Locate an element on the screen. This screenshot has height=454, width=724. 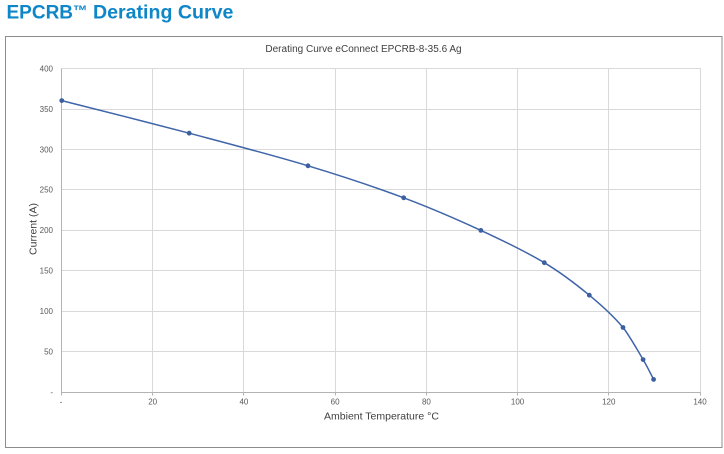
svg-text: 60 is located at coordinates (335, 402).